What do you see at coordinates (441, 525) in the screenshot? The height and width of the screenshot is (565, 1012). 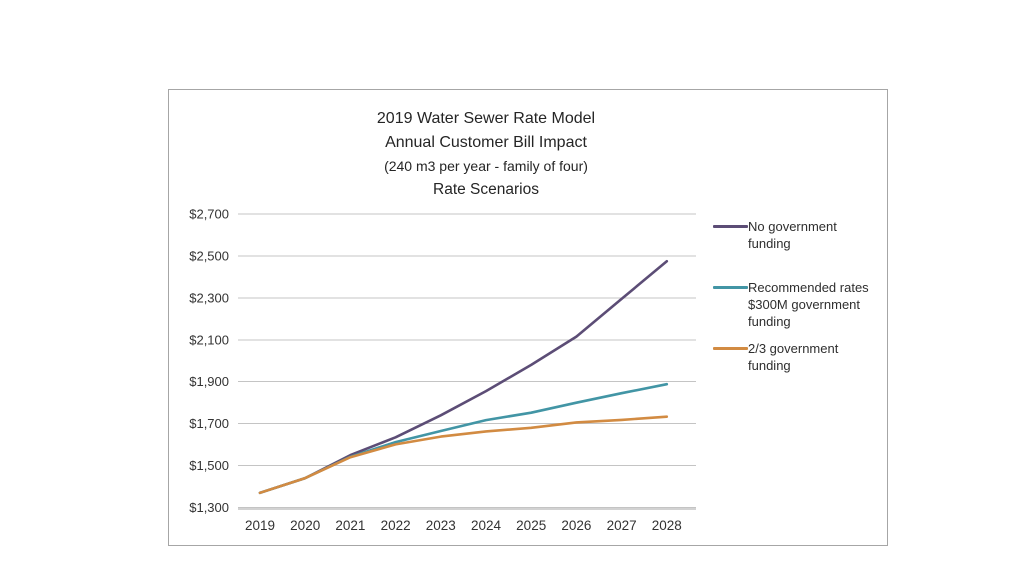 I see `x-tick-label: 2023` at bounding box center [441, 525].